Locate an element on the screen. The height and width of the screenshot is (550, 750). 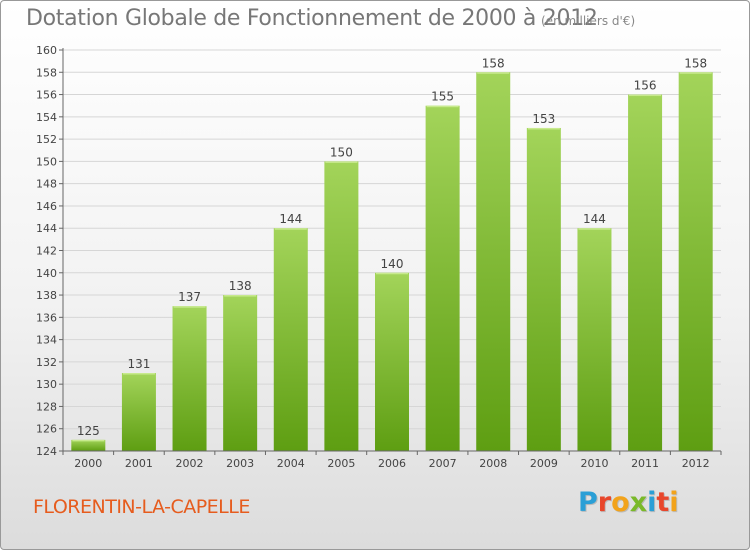
logo-letter: o is located at coordinates (620, 502).